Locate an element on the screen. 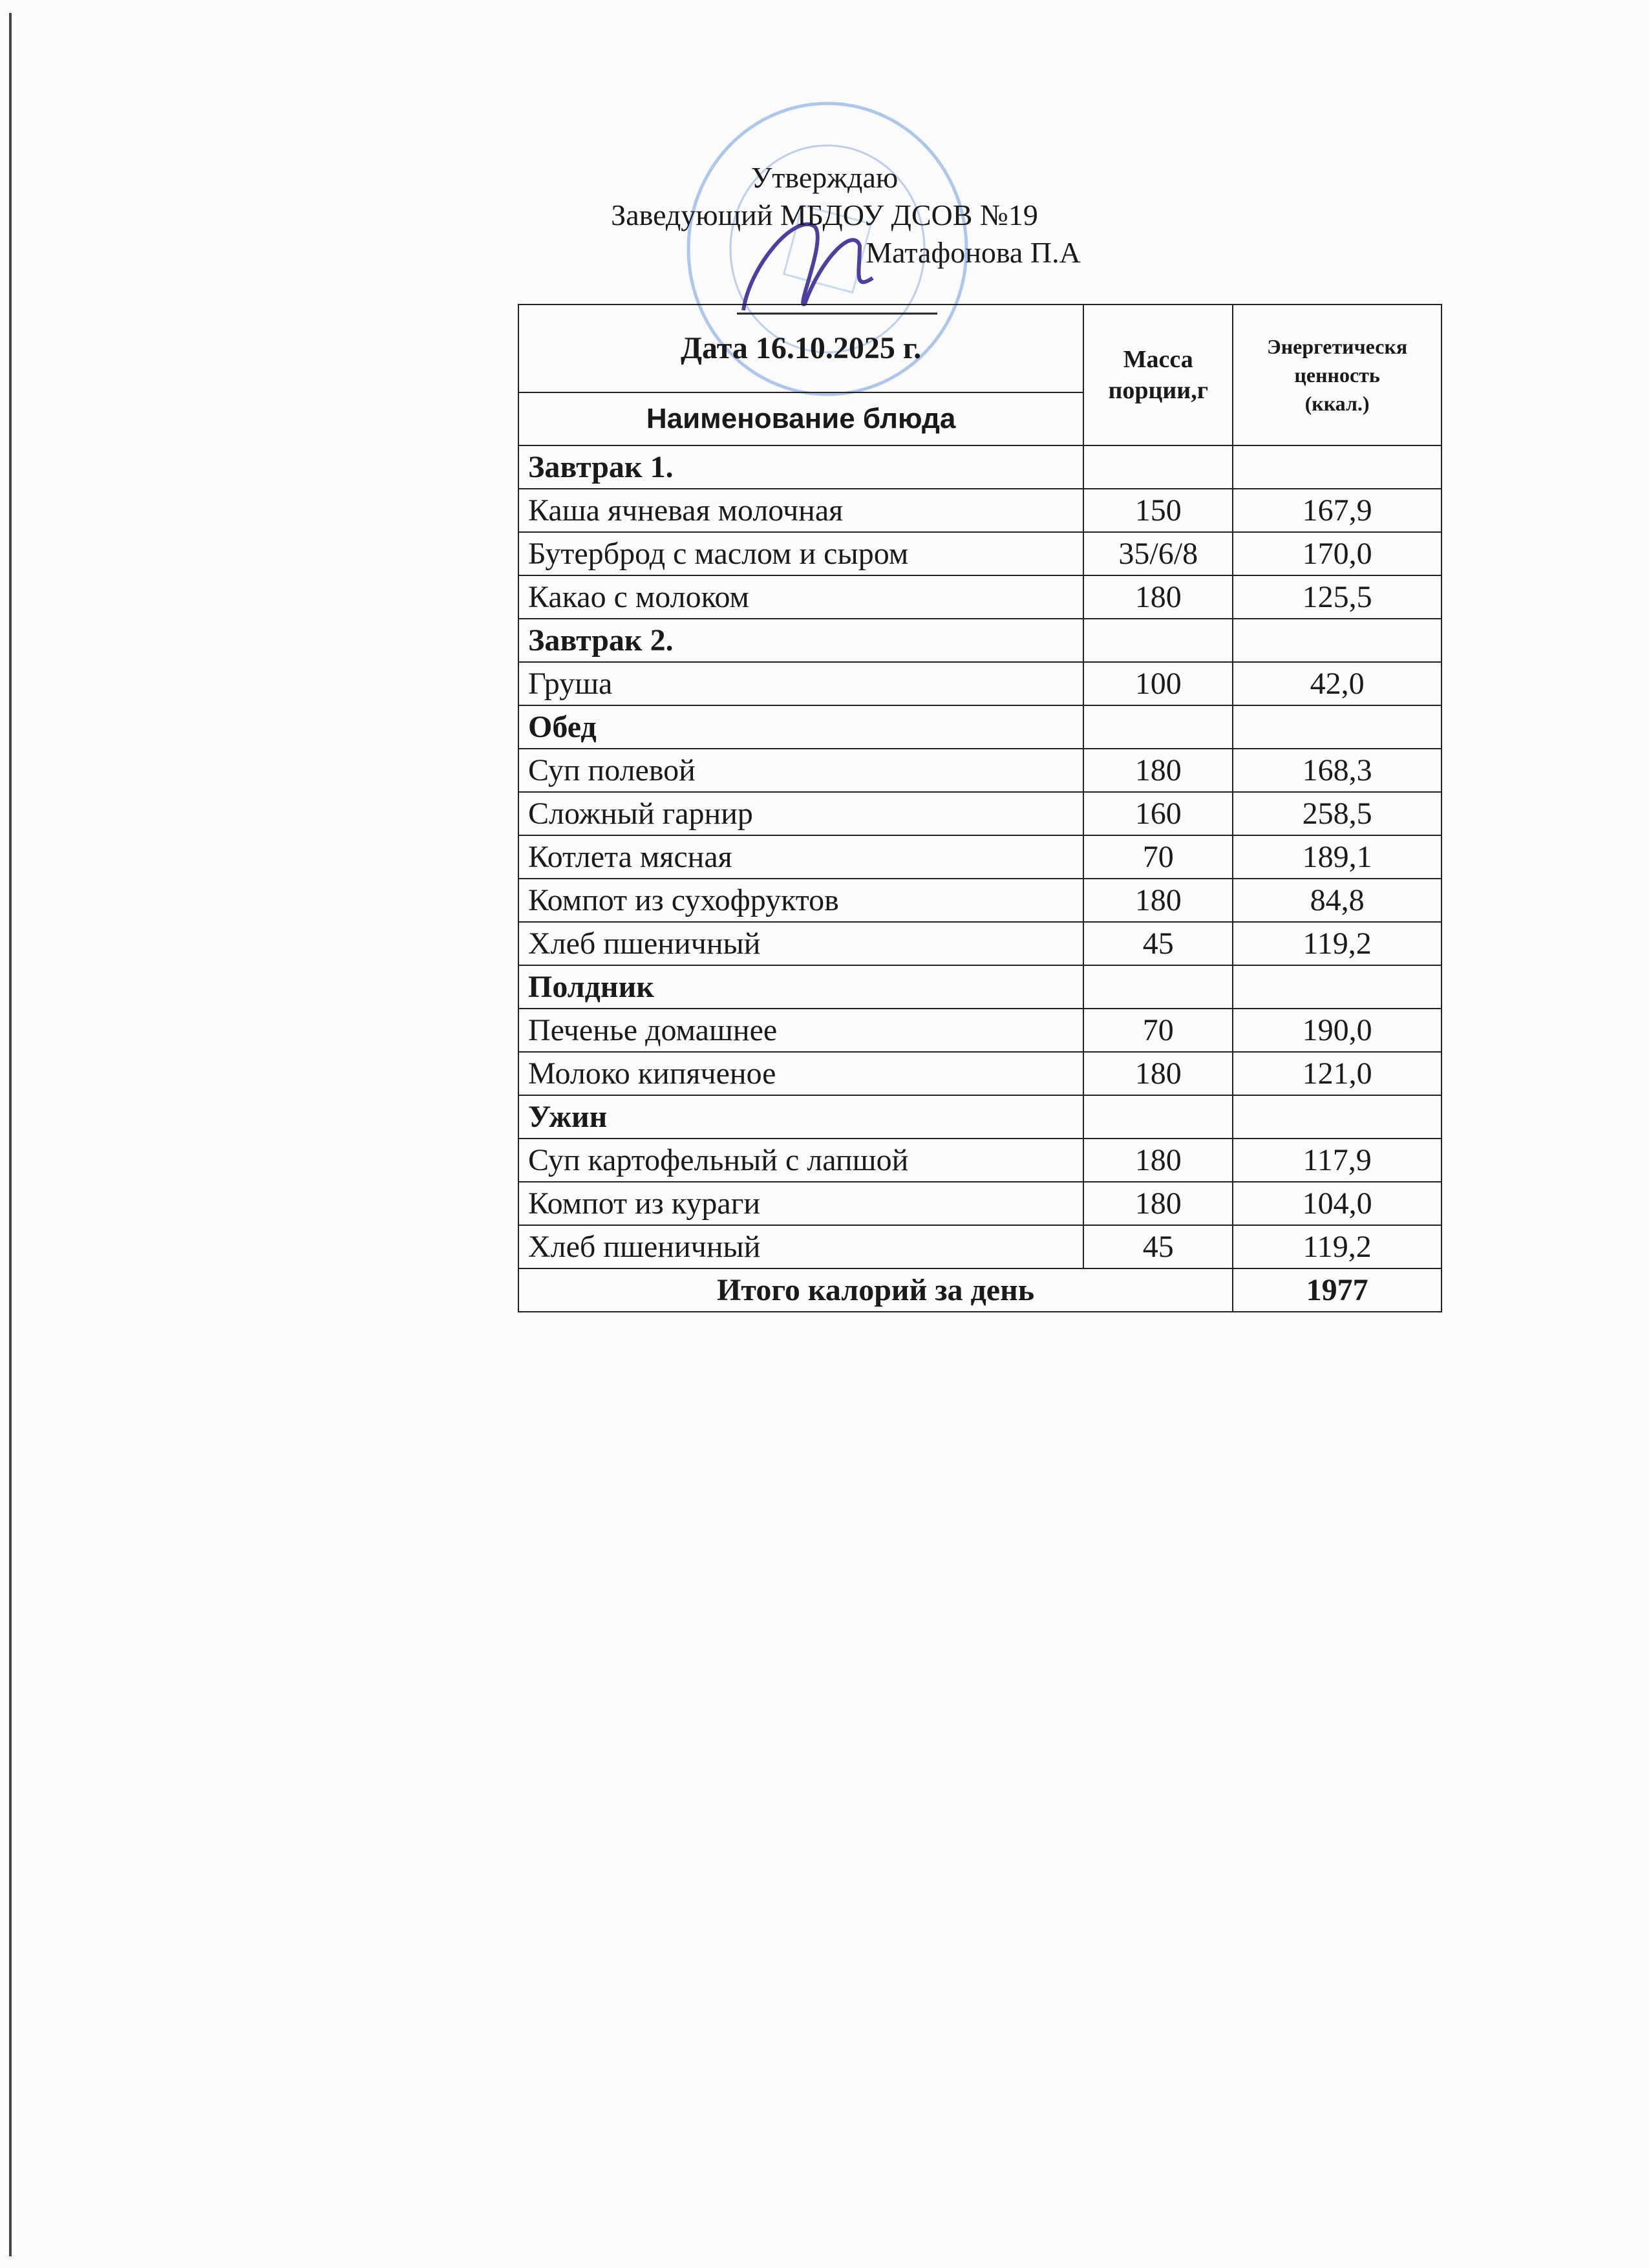  dish-name: Завтрак 1. is located at coordinates (801, 467).